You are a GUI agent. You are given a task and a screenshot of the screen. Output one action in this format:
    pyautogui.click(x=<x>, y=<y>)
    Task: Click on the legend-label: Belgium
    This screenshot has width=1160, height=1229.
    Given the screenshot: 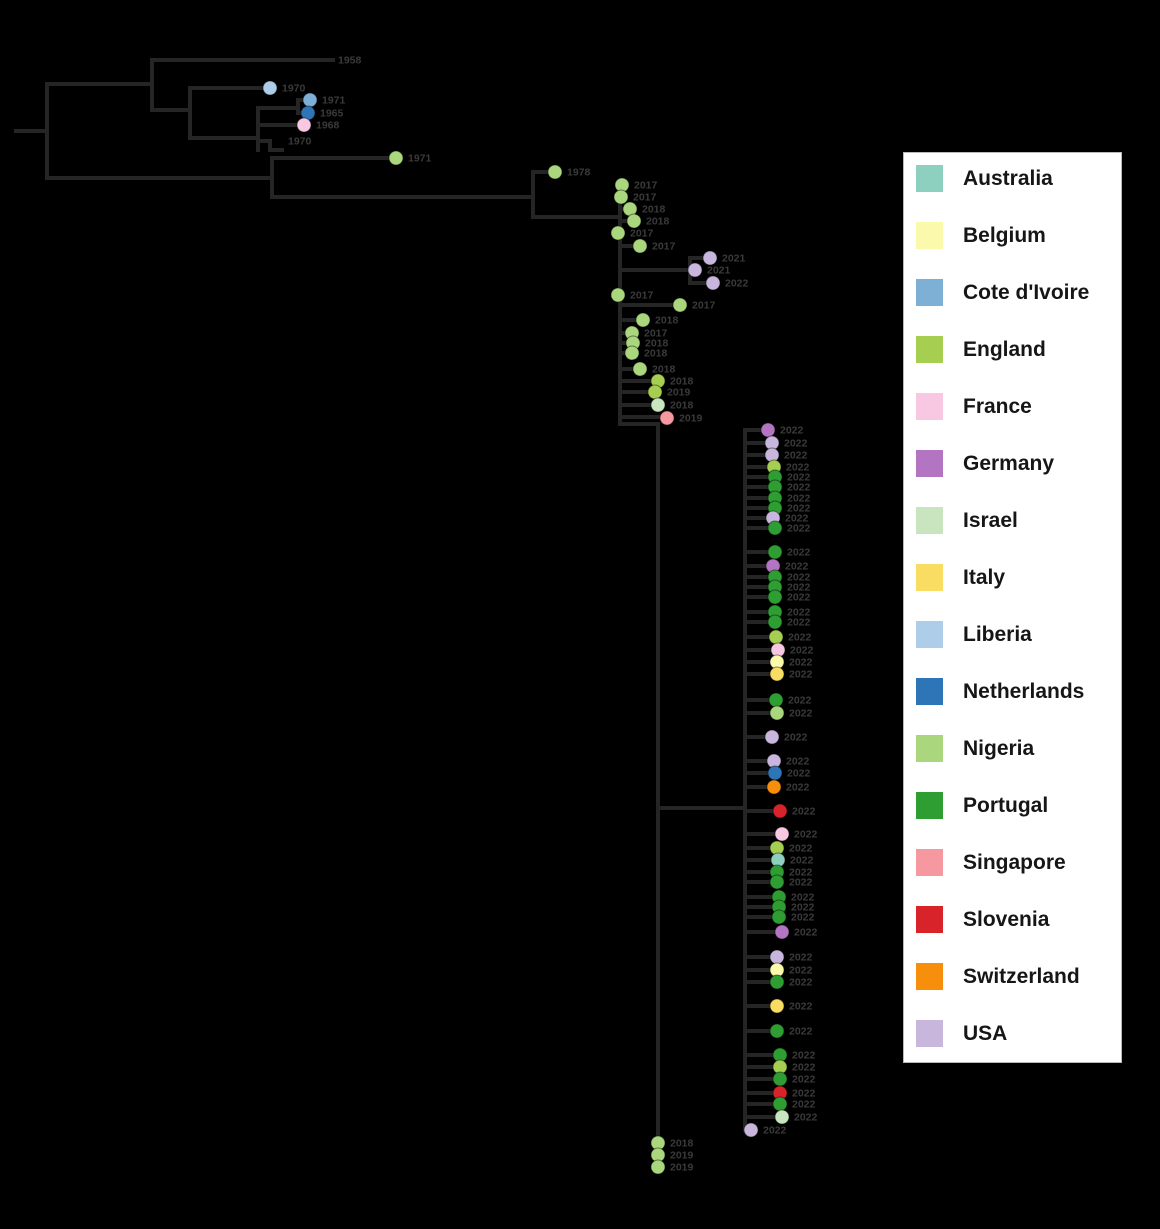 What is the action you would take?
    pyautogui.click(x=1004, y=235)
    